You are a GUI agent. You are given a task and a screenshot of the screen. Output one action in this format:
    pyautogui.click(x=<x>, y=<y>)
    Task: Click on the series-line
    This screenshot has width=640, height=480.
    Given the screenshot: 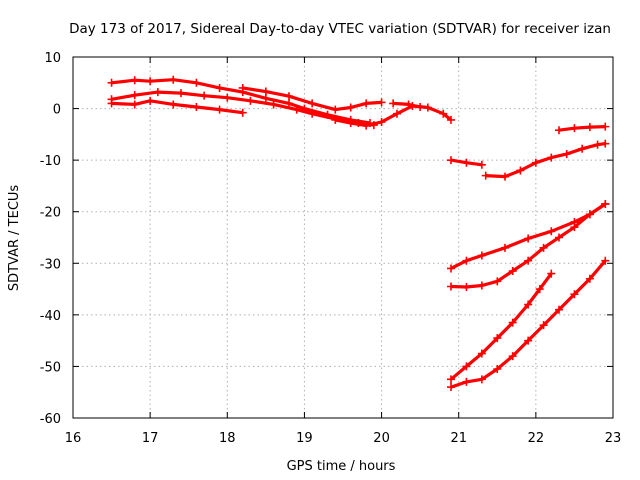 What is the action you would take?
    pyautogui.click(x=501, y=326)
    